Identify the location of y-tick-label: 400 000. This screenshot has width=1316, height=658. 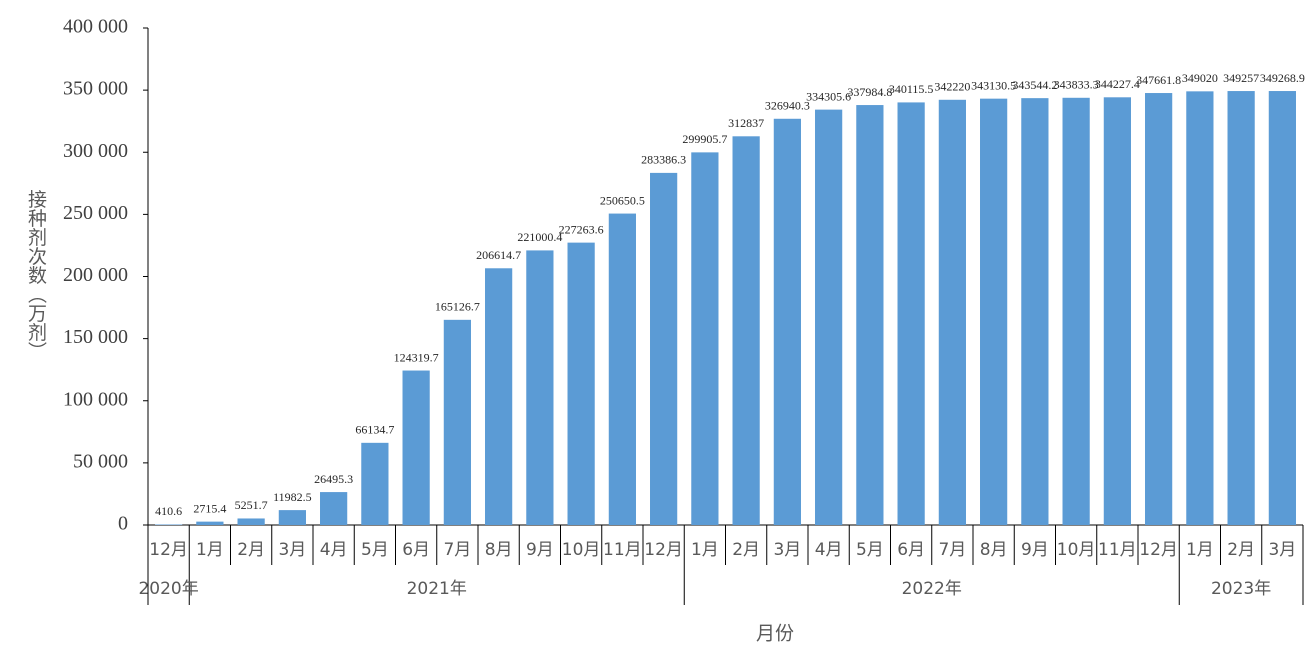
(95, 27).